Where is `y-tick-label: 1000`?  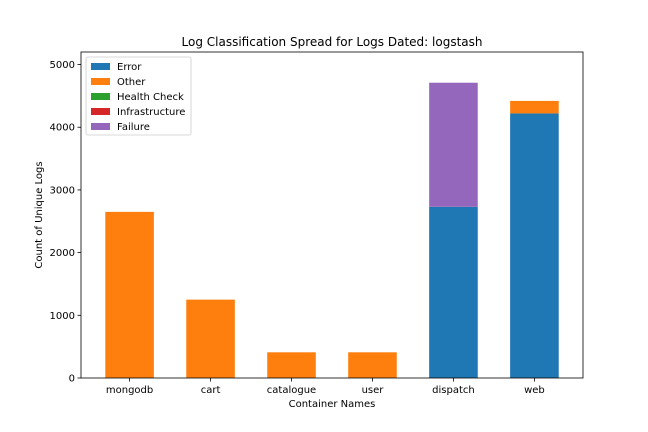 y-tick-label: 1000 is located at coordinates (62, 316).